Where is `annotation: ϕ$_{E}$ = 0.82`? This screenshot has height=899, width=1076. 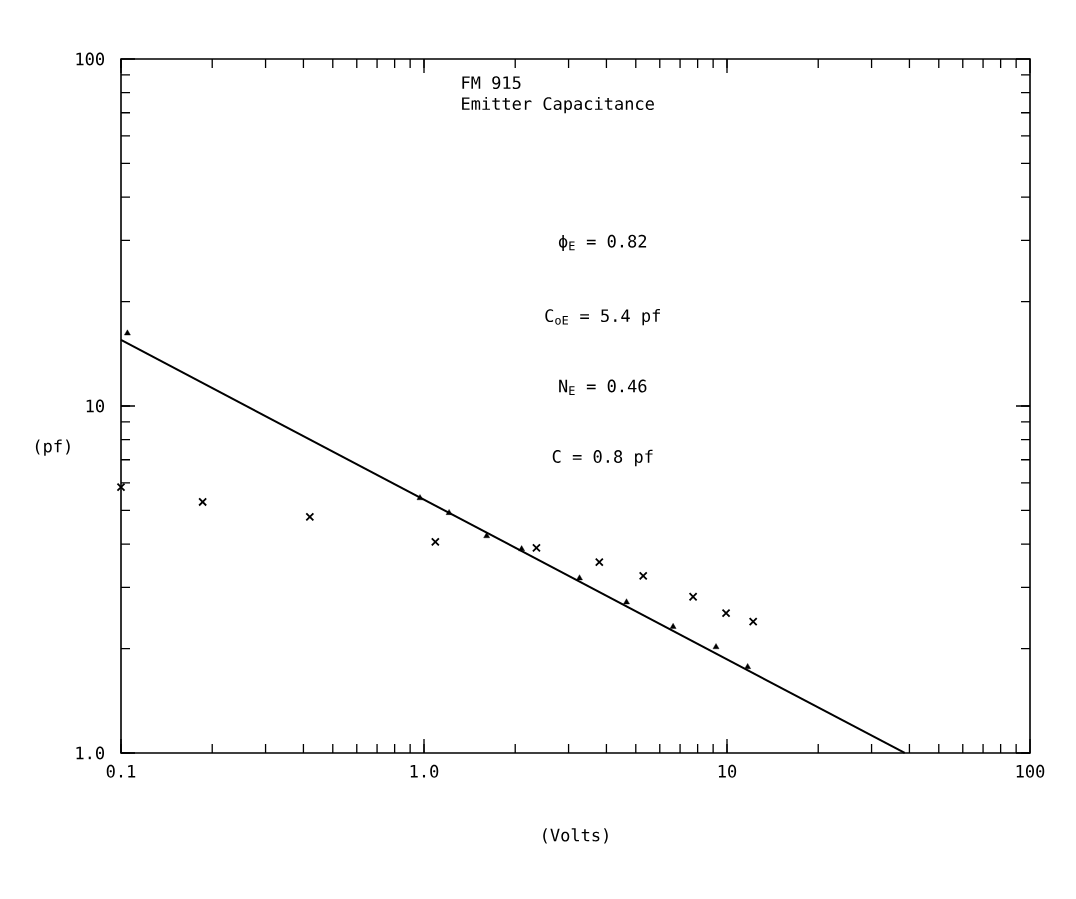 annotation: ϕ$_{E}$ = 0.82 is located at coordinates (602, 242).